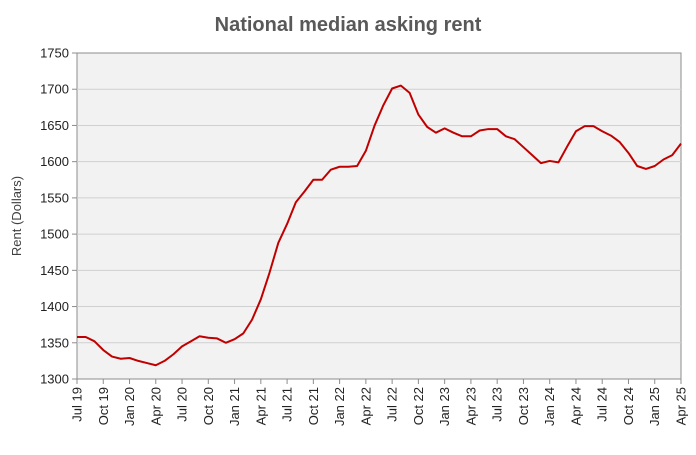 The height and width of the screenshot is (455, 696). Describe the element at coordinates (54, 197) in the screenshot. I see `y-tick-label: 1550` at that location.